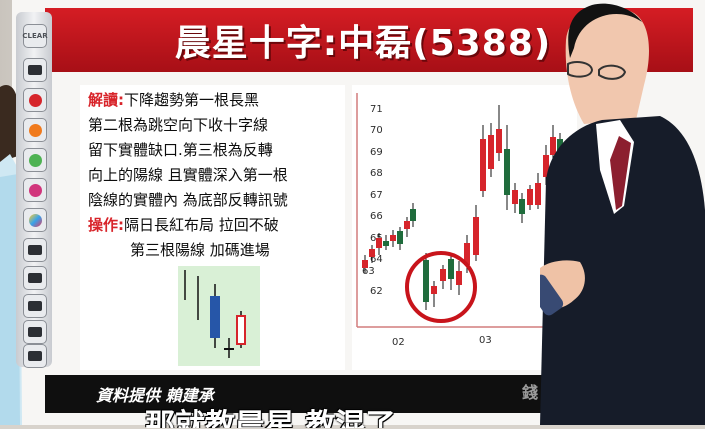 Image resolution: width=705 pixels, height=429 pixels. What do you see at coordinates (188, 200) in the screenshot?
I see `interpret-line-5: 陰線的實體內 為底部反轉訊號` at bounding box center [188, 200].